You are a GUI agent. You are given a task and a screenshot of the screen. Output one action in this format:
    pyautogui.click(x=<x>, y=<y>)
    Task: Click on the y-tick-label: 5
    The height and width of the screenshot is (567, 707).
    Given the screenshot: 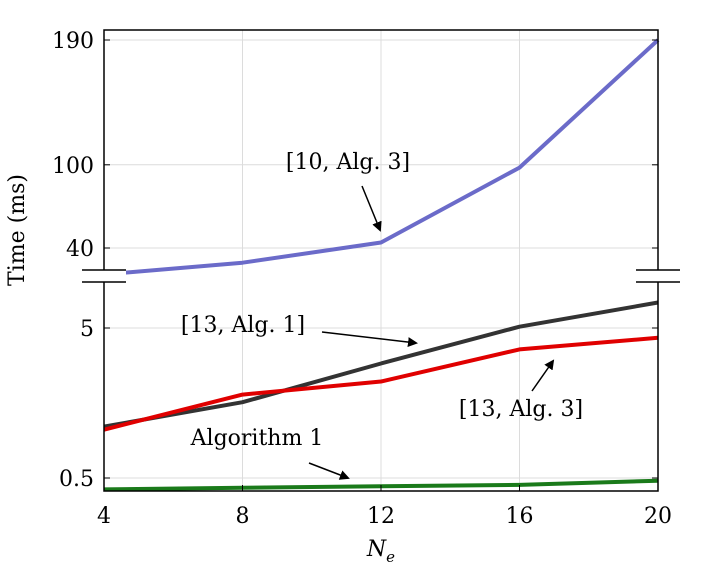 What is the action you would take?
    pyautogui.click(x=87, y=329)
    